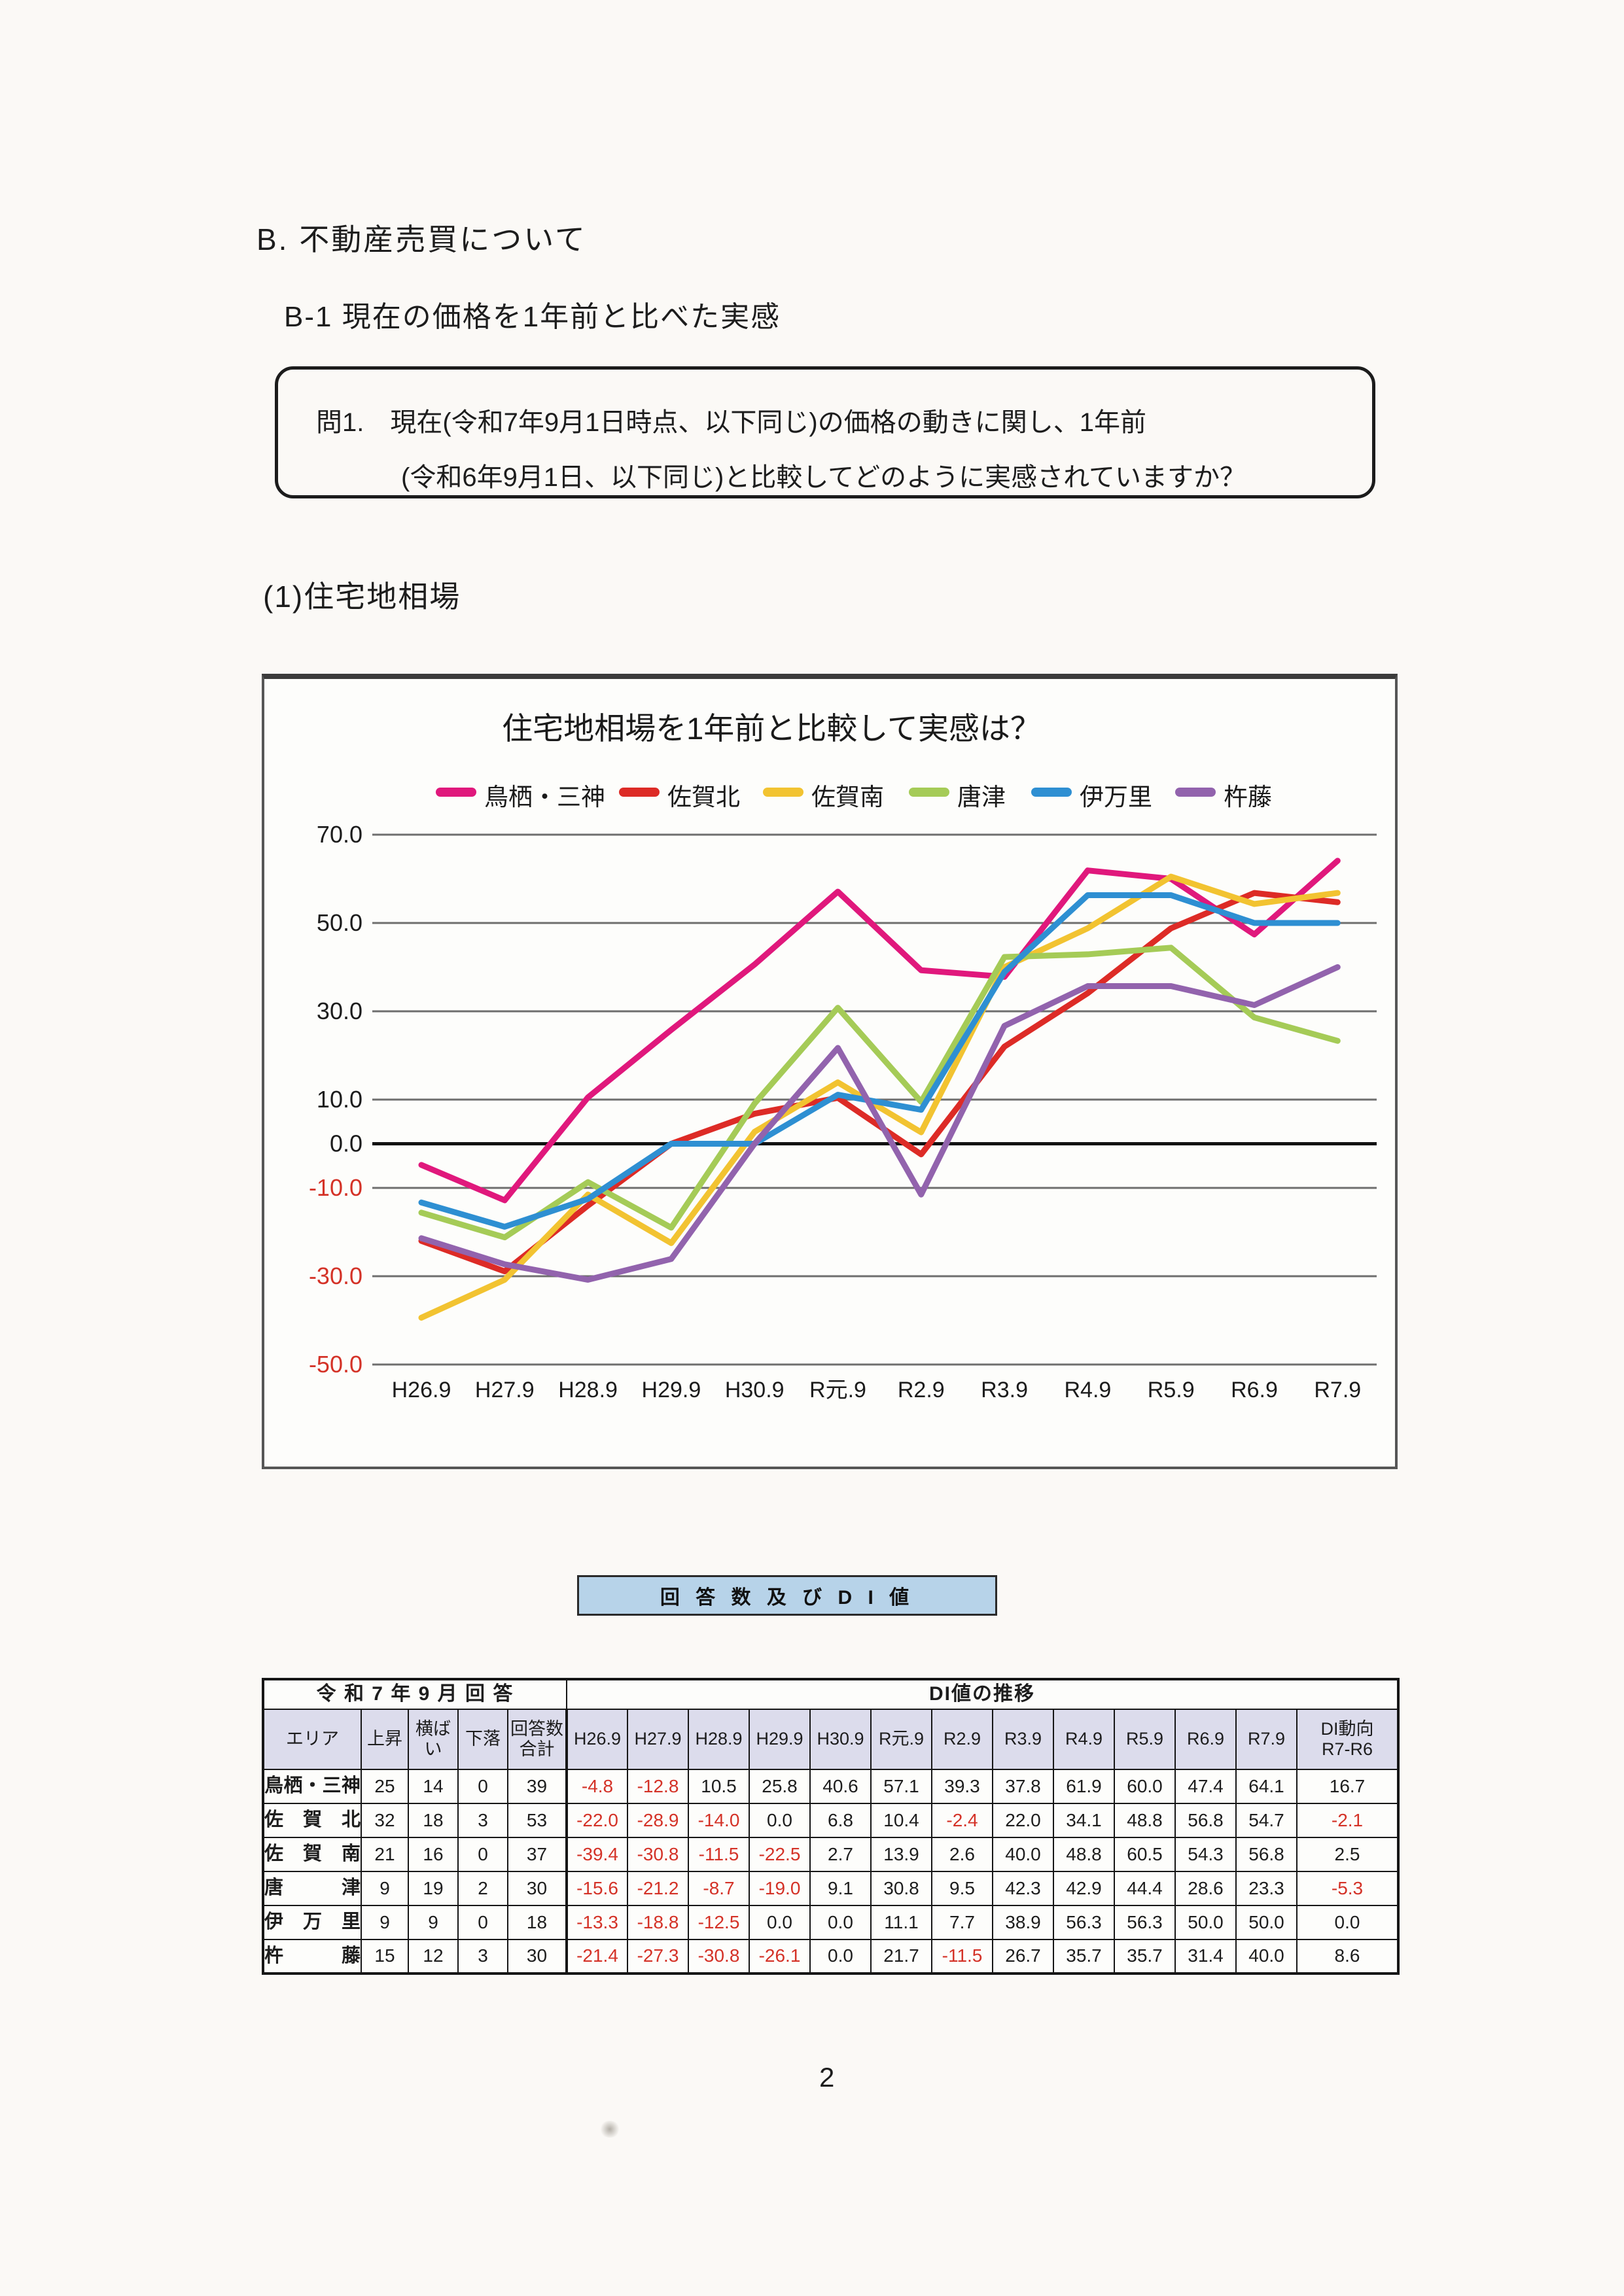 The height and width of the screenshot is (2296, 1624). What do you see at coordinates (1254, 1390) in the screenshot?
I see `x-tick-label: R6.9` at bounding box center [1254, 1390].